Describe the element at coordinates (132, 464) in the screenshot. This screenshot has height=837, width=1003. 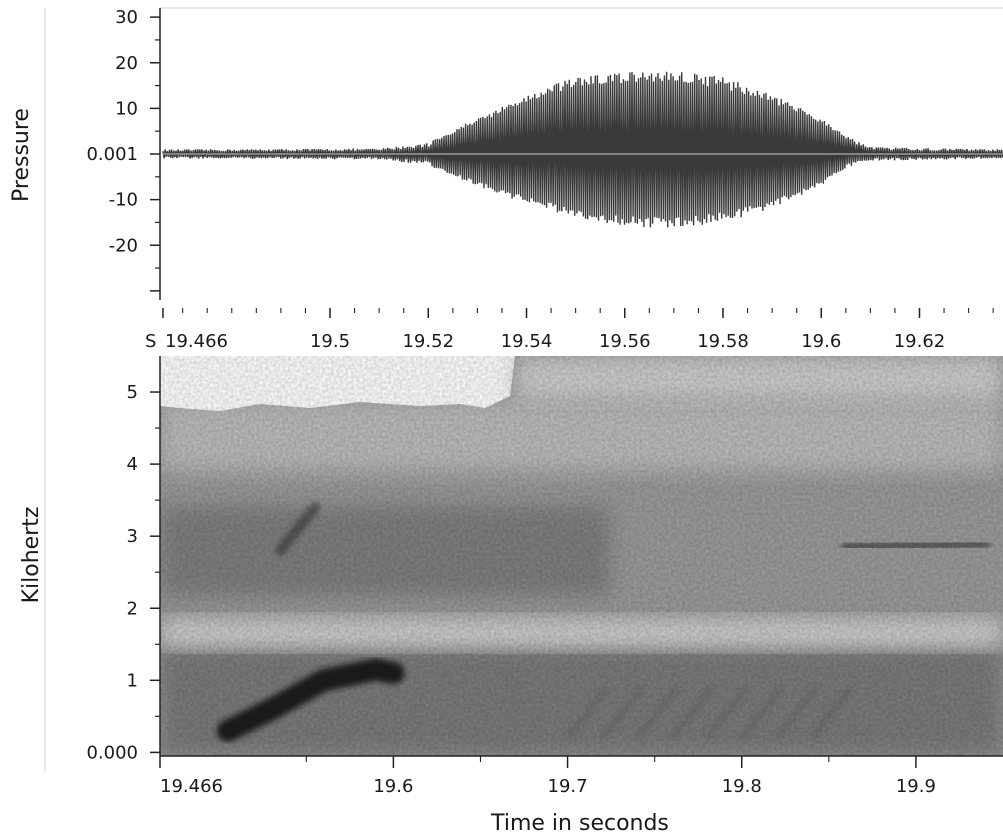
I see `spectrogram-y-tick-label: 4` at that location.